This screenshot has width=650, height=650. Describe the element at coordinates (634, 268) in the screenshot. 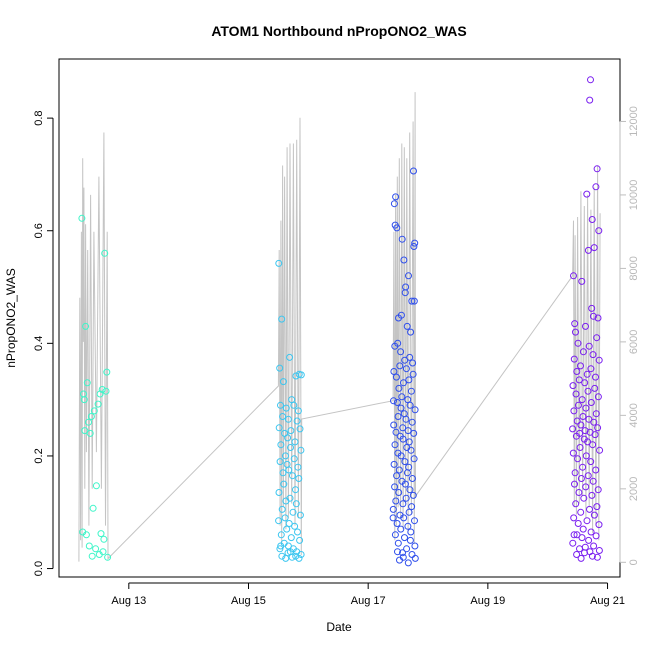

I see `y-tick-label-right: 8000` at that location.